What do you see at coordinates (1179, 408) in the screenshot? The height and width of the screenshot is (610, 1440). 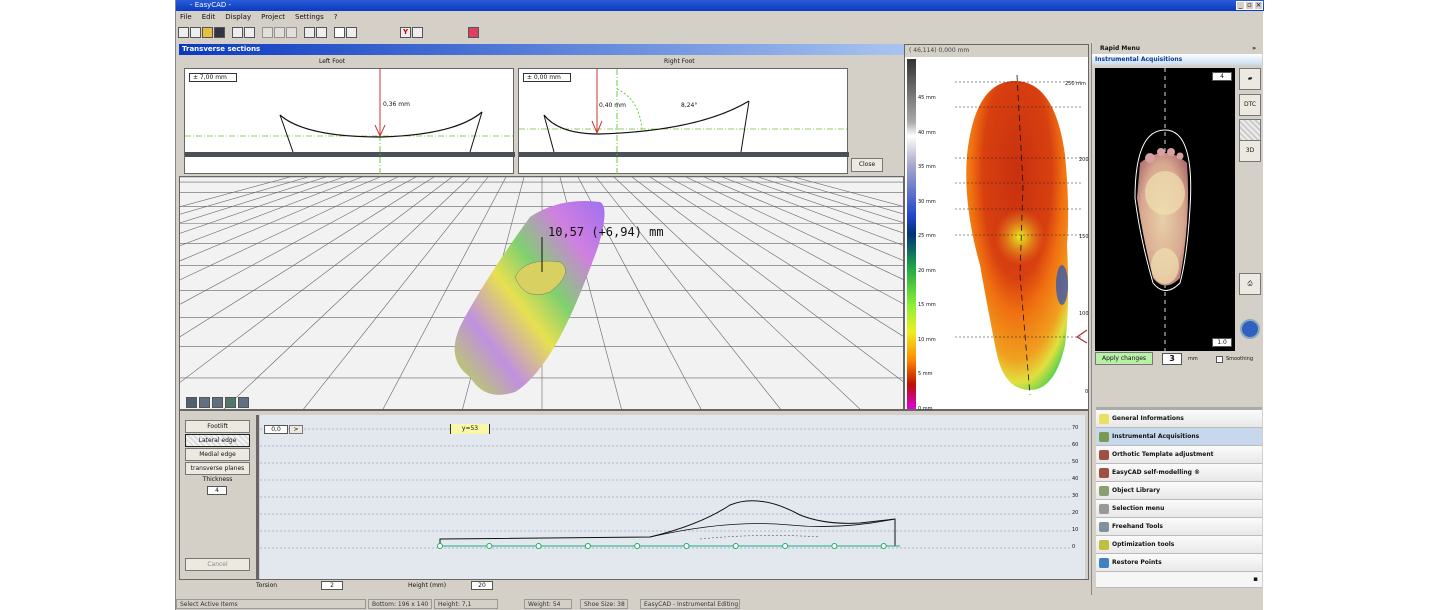 I see `splitter` at bounding box center [1179, 408].